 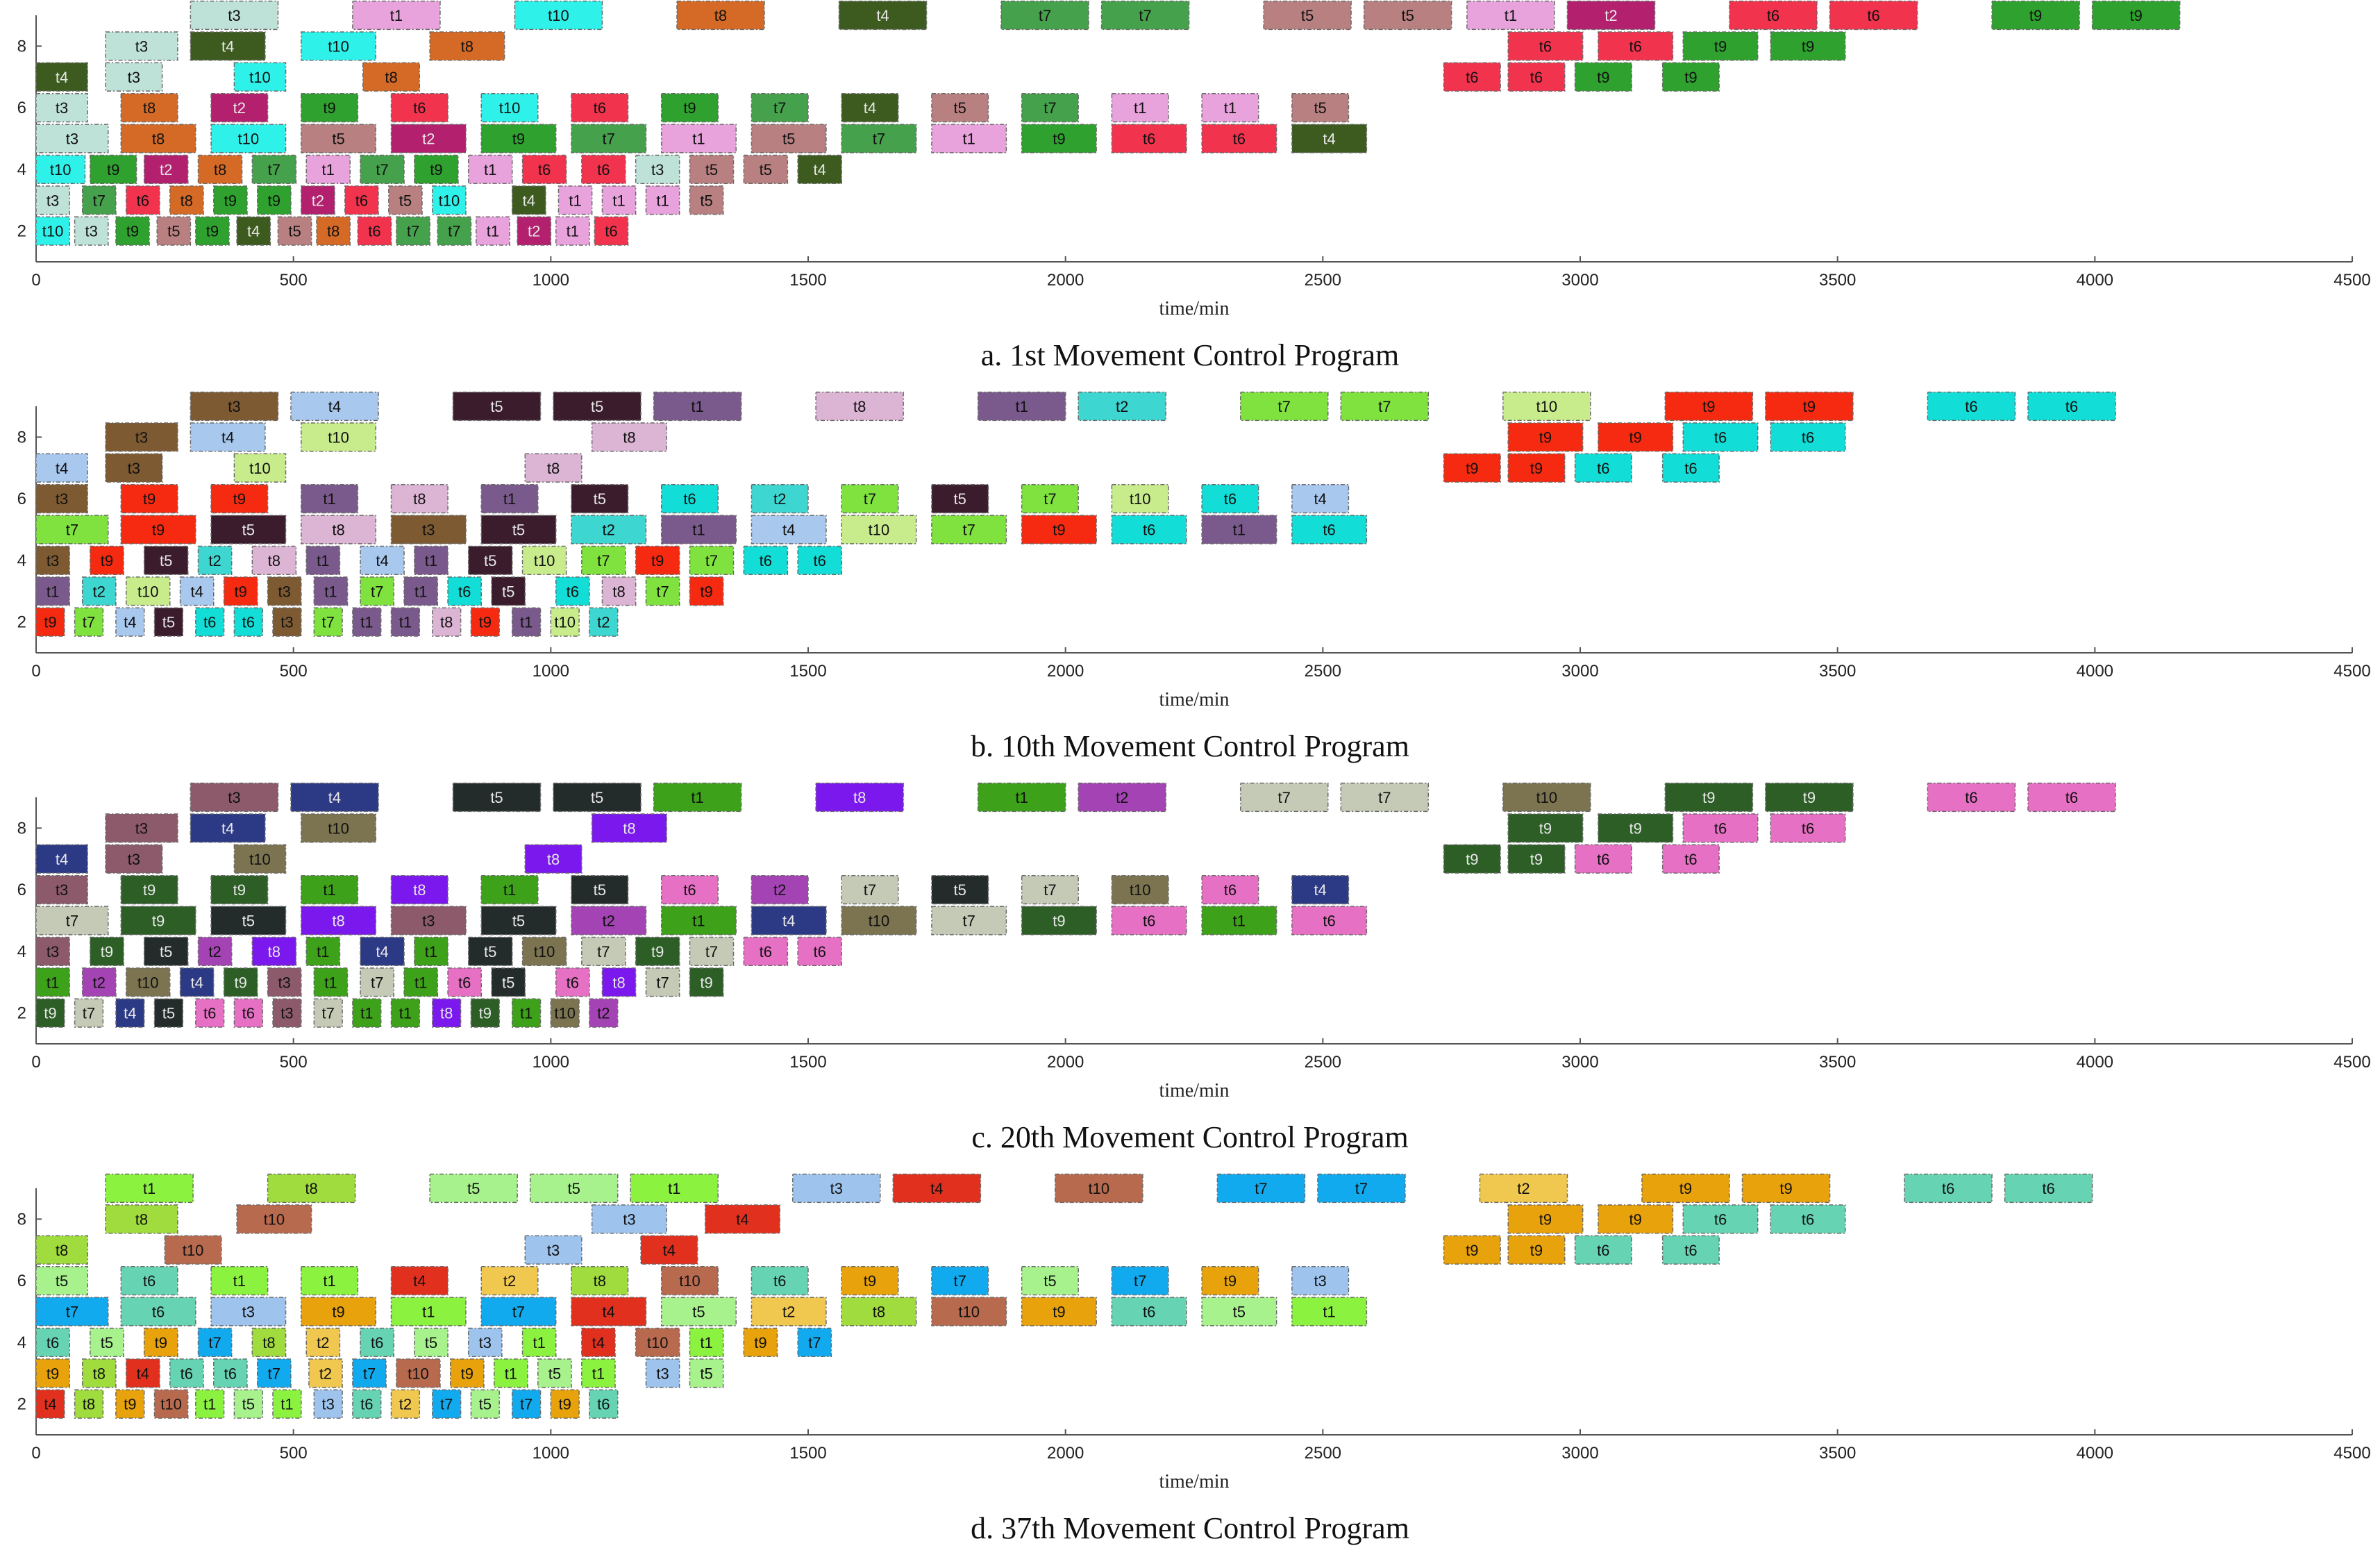 What do you see at coordinates (21, 437) in the screenshot?
I see `y-tick-label: 8` at bounding box center [21, 437].